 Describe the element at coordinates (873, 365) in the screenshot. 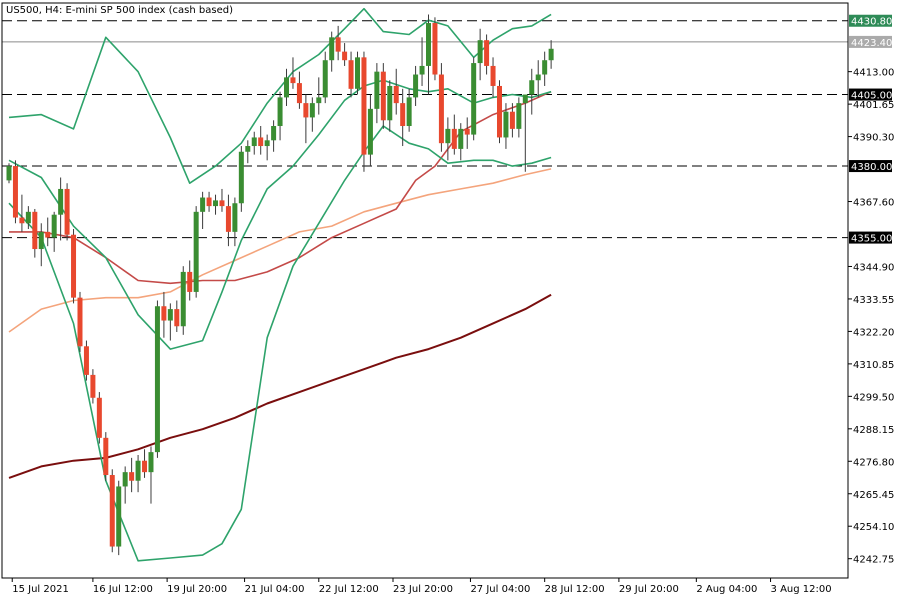

I see `y-tick-label-7: 4310.85` at that location.